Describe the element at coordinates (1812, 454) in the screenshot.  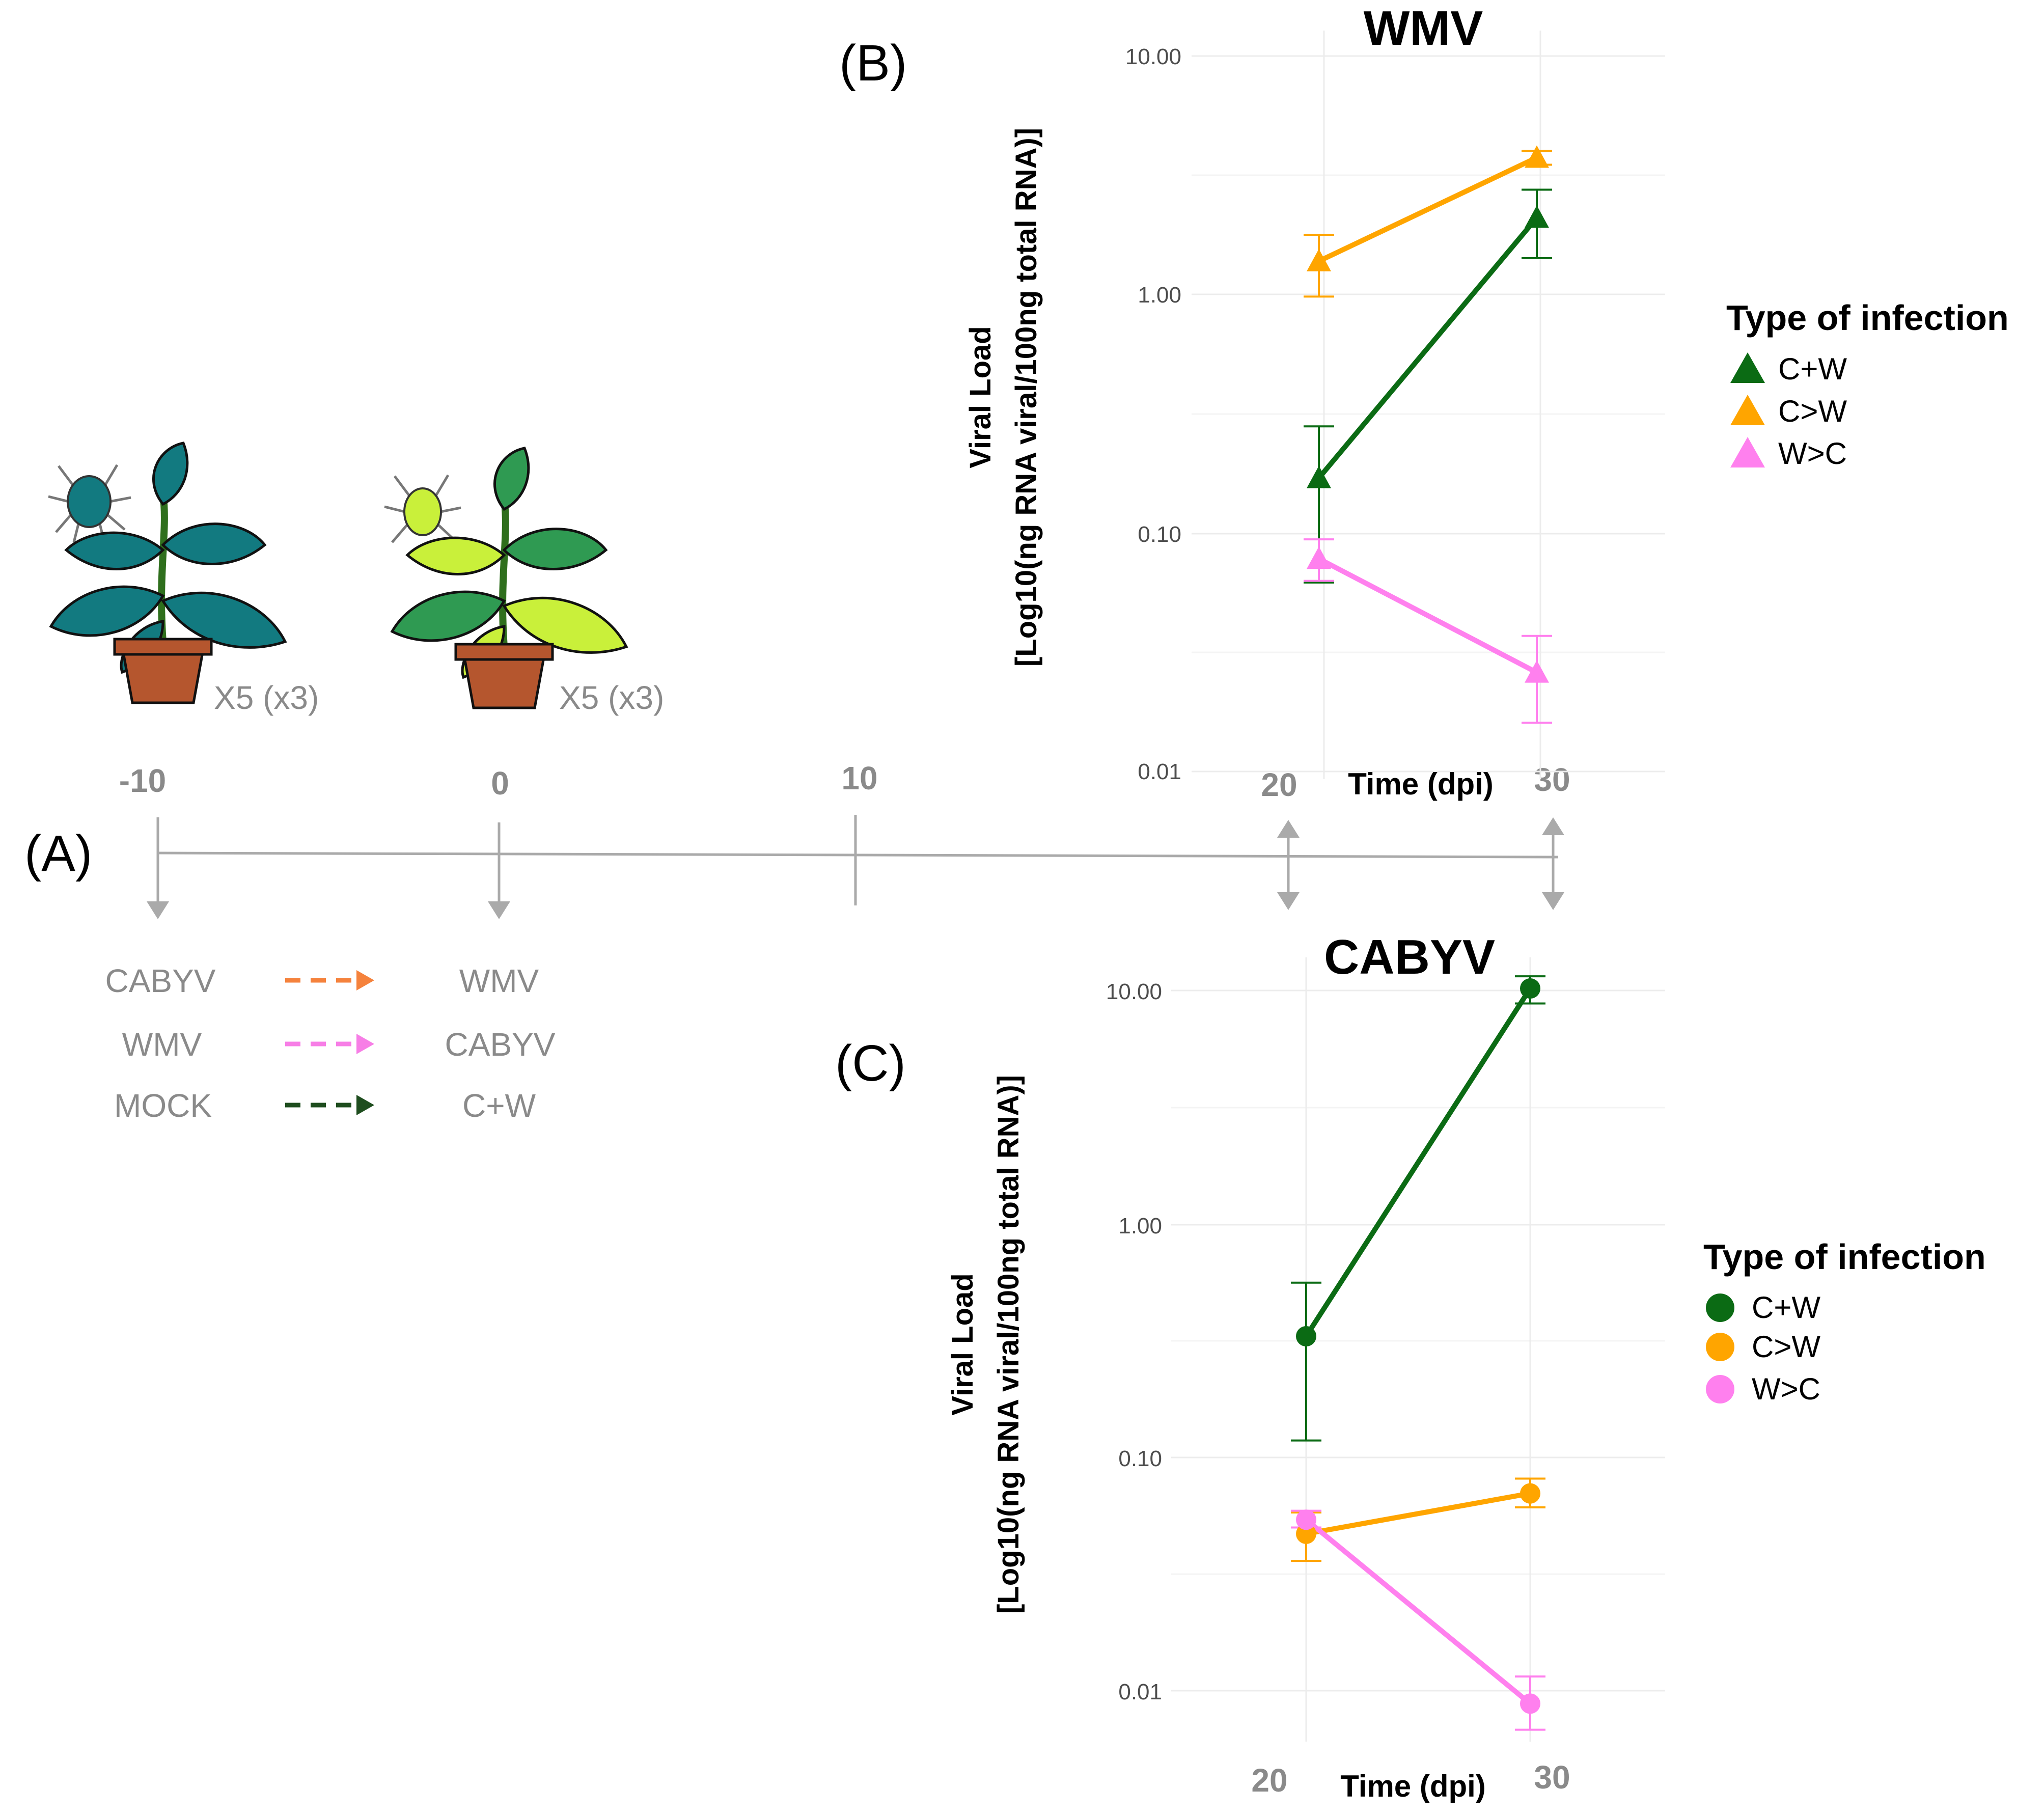
I see `chart-wmv-legend-item: W>C` at that location.